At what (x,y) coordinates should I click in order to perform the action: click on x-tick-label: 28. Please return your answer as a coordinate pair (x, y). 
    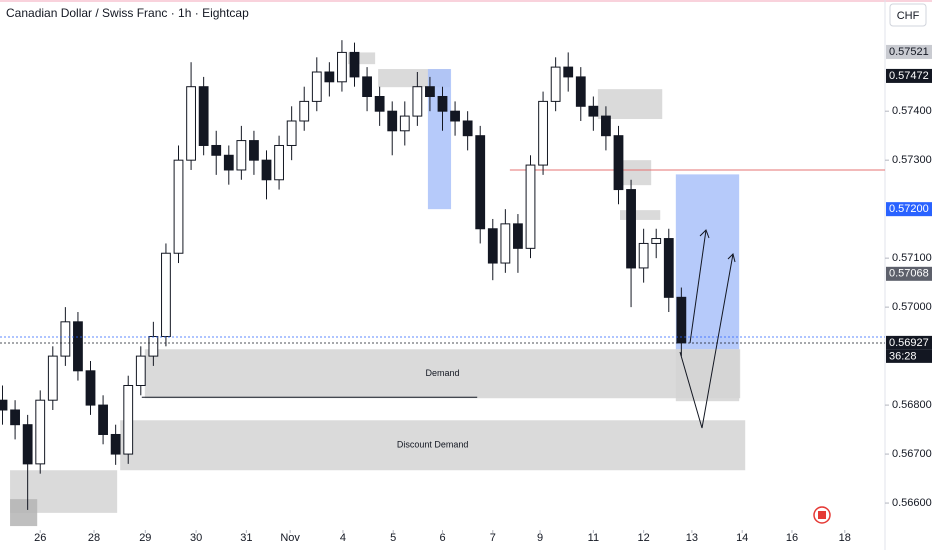
    Looking at the image, I should click on (94, 538).